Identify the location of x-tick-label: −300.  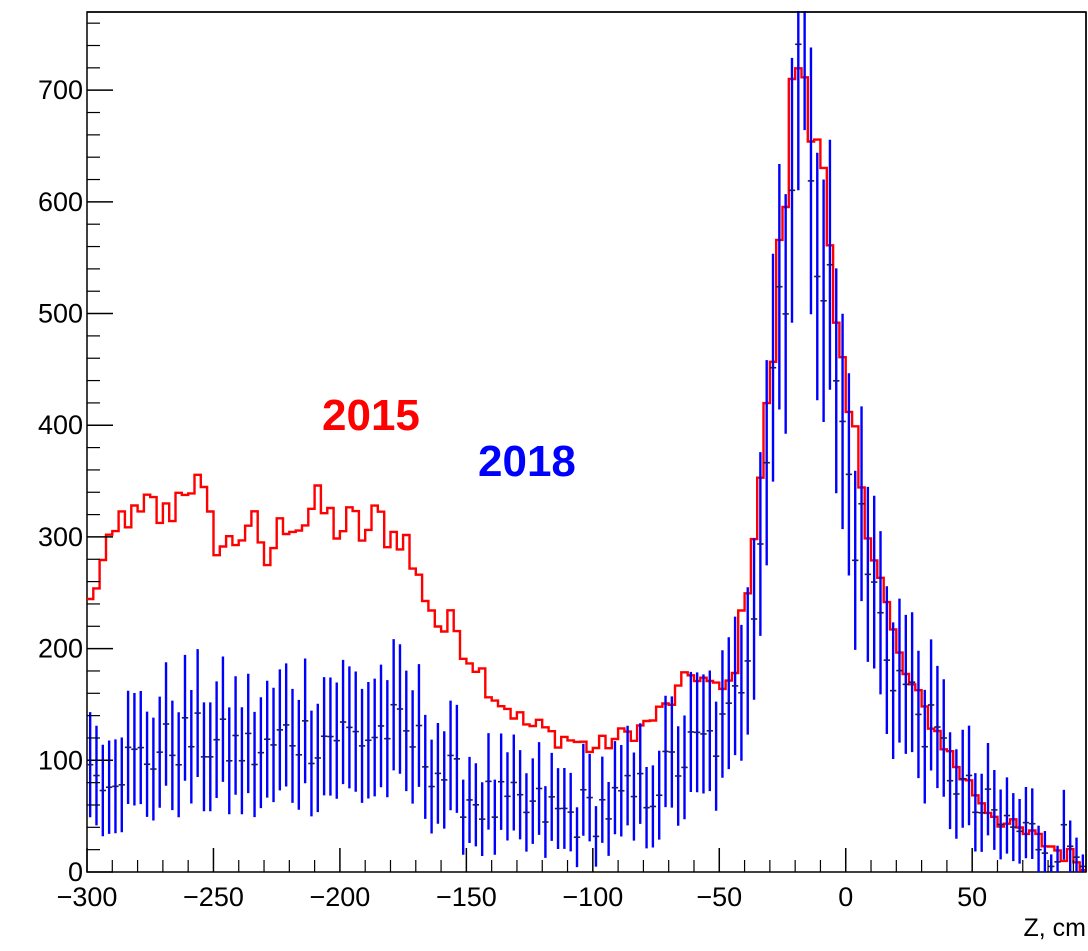
(87, 897).